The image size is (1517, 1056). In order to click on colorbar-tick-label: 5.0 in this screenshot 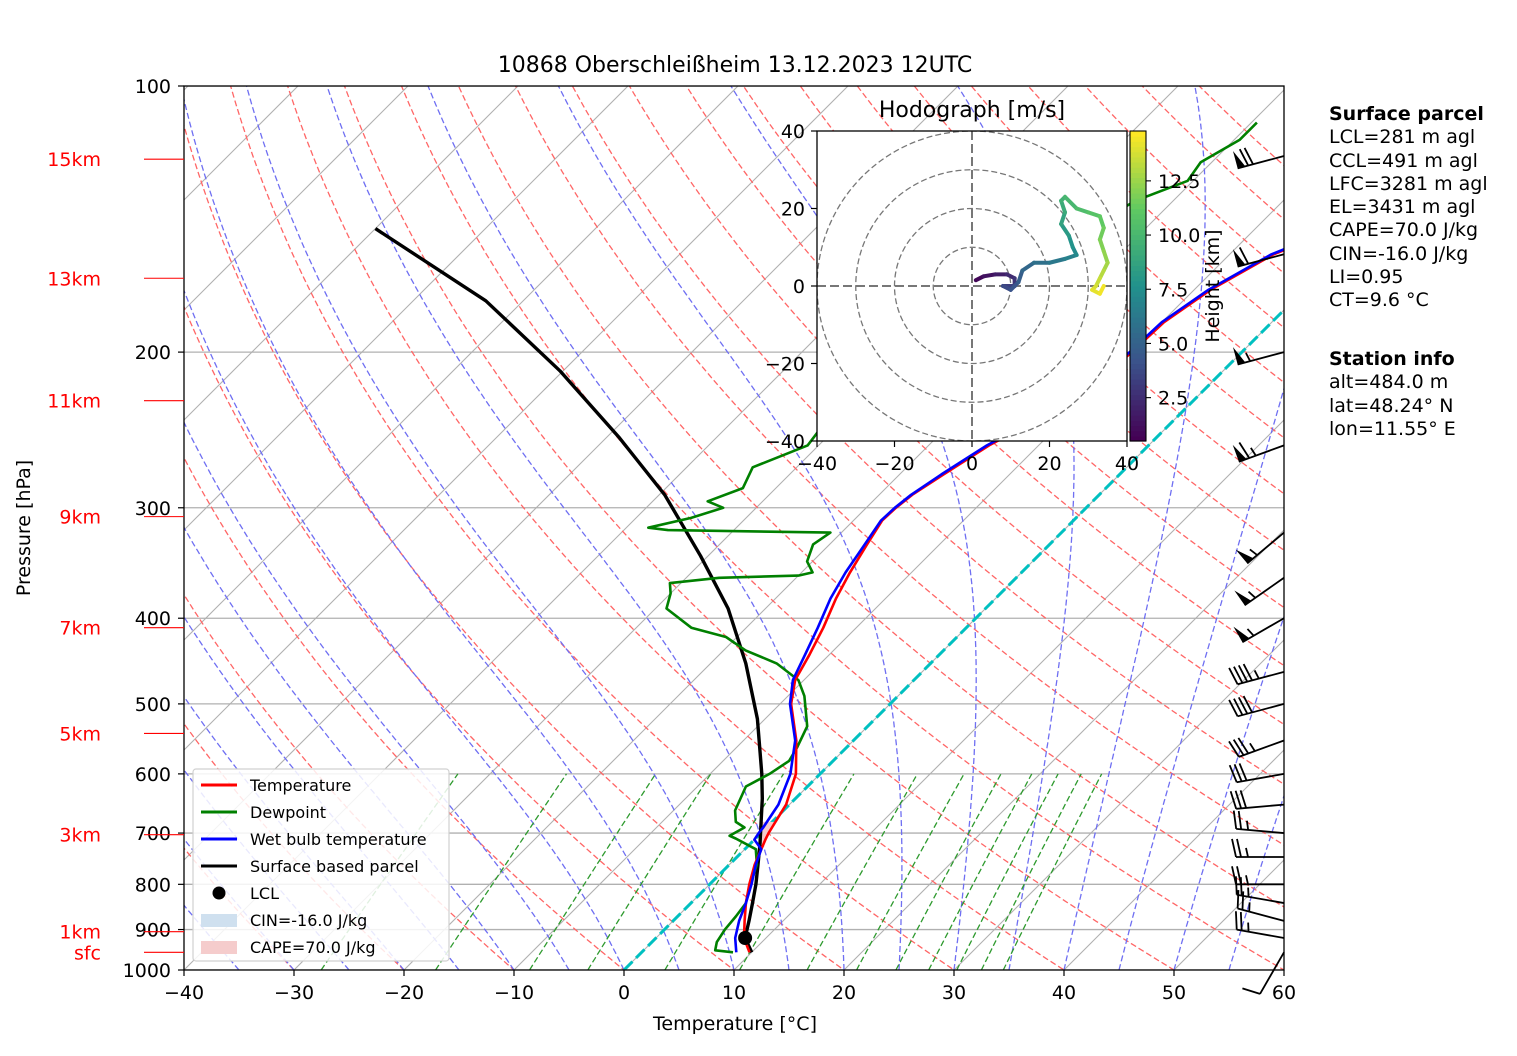, I will do `click(1173, 344)`.